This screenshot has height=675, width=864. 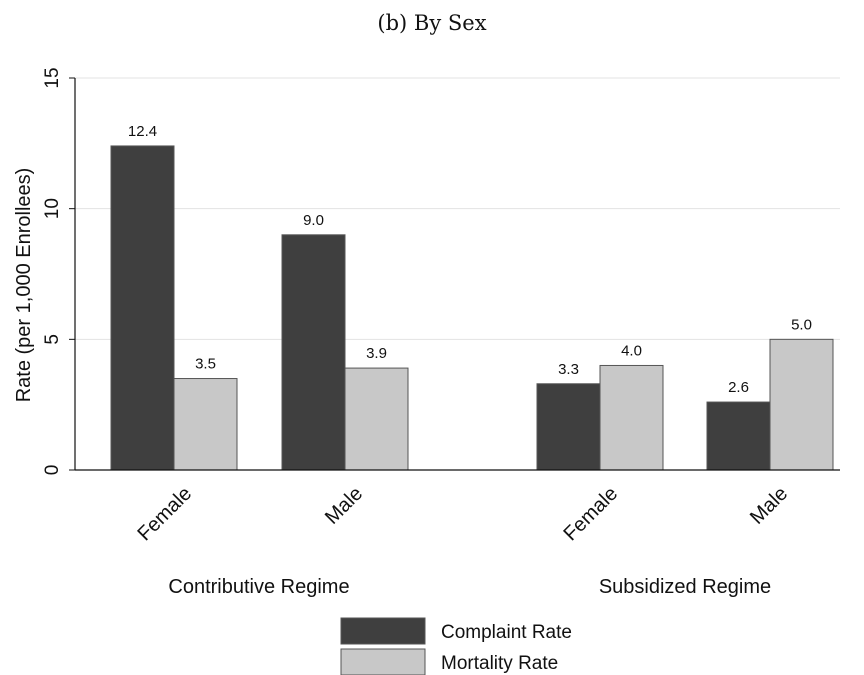 What do you see at coordinates (383, 631) in the screenshot?
I see `legend-swatch-complaint` at bounding box center [383, 631].